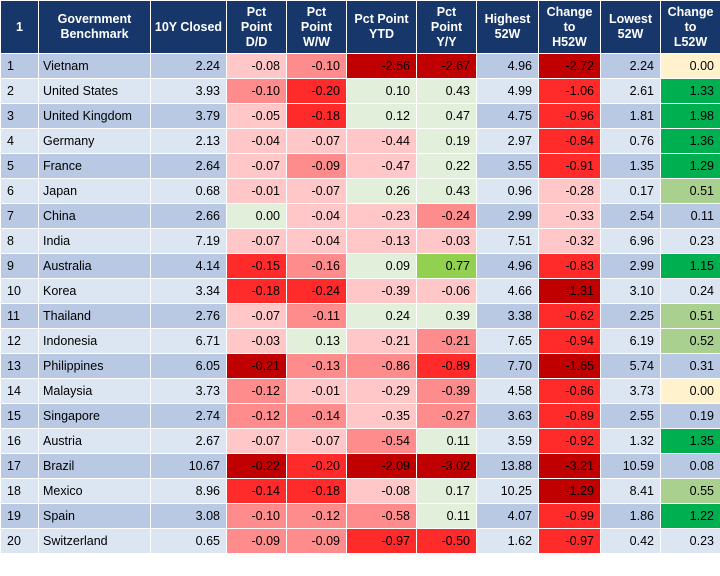  Describe the element at coordinates (630, 541) in the screenshot. I see `lowest-52w: 0.42` at that location.